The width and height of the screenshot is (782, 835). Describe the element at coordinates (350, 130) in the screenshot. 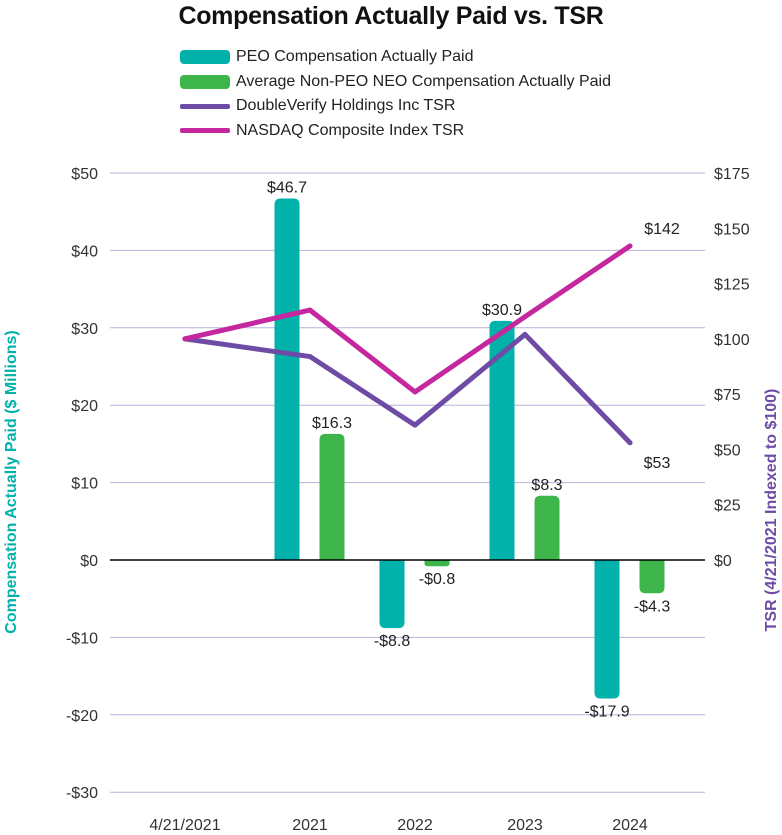

I see `legend-label-nasdaq-tsr: NASDAQ Composite Index TSR` at that location.